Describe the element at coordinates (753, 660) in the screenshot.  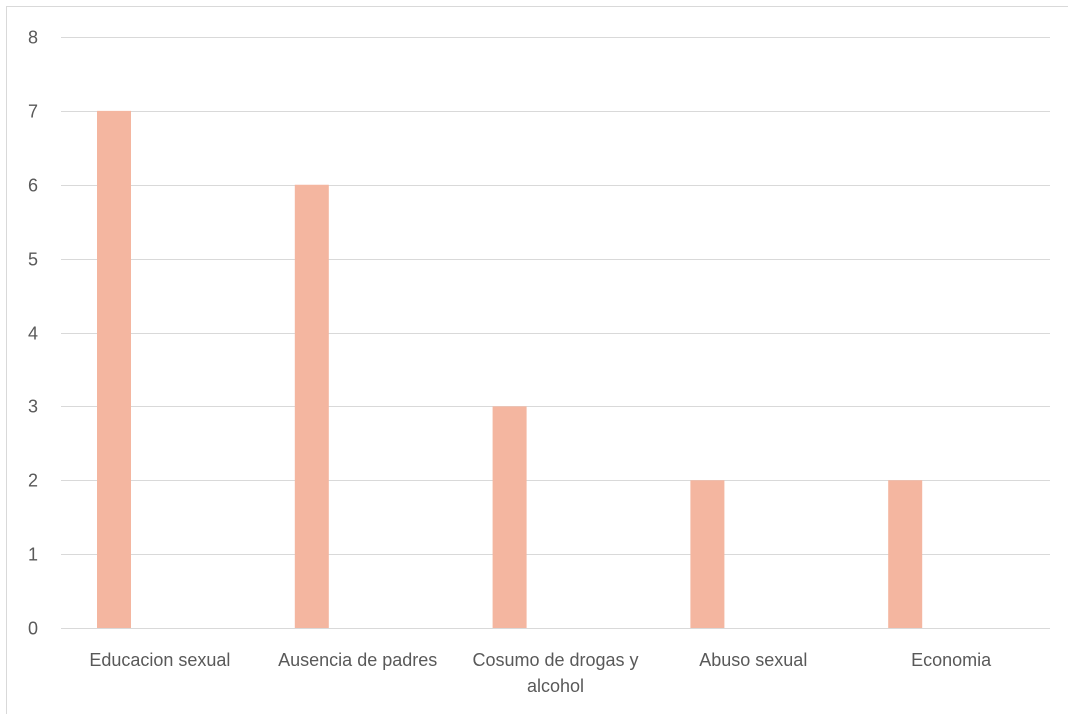
I see `x-tick-label: Abuso sexual` at that location.